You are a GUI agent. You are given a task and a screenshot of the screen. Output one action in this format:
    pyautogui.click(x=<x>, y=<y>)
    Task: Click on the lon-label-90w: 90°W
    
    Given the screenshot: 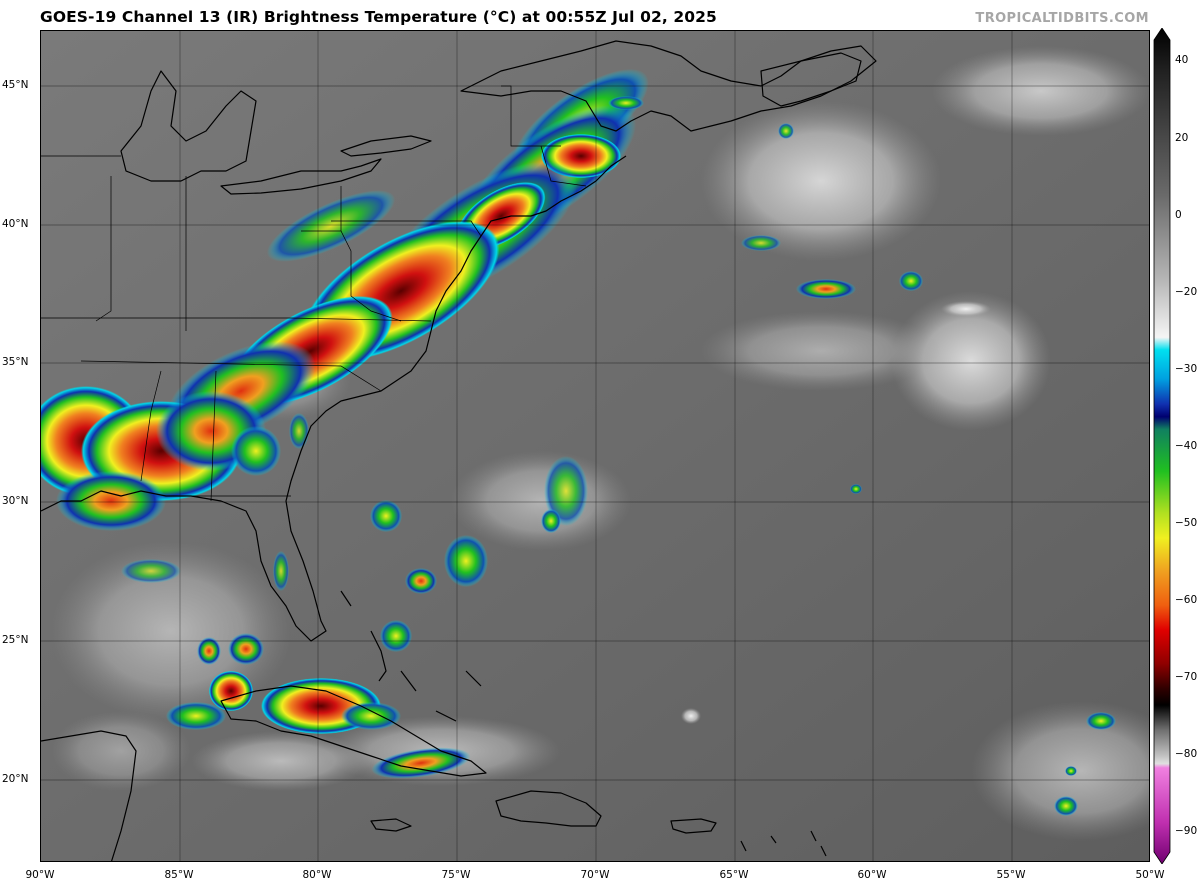 What is the action you would take?
    pyautogui.click(x=40, y=875)
    